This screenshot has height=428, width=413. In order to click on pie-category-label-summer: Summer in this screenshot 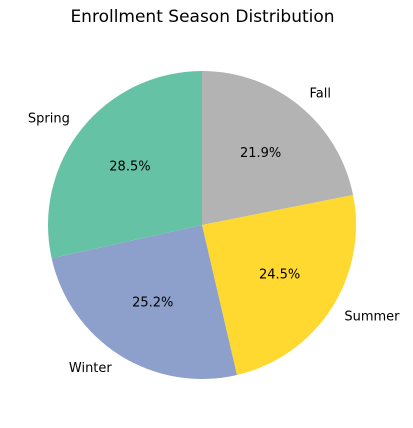, I will do `click(372, 316)`.